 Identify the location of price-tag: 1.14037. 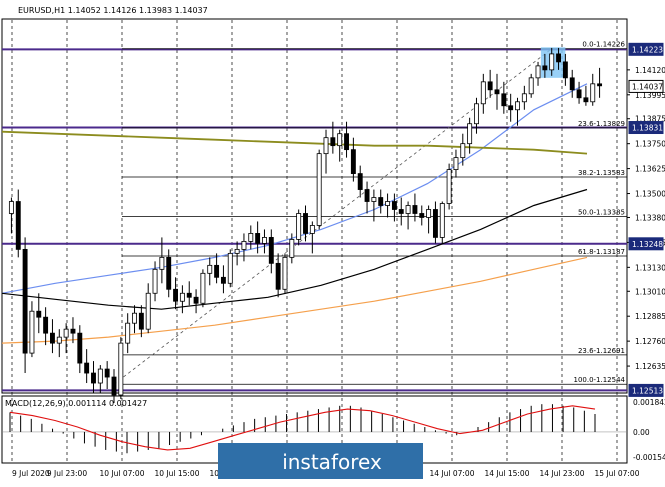
(646, 86).